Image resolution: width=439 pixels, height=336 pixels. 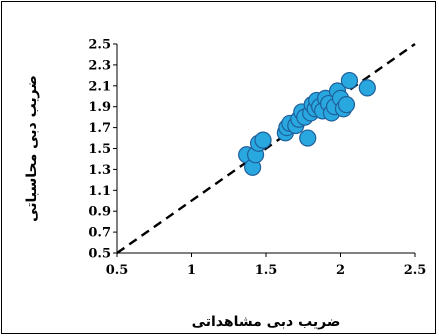 I want to click on x-tick-label-2: 1, so click(x=191, y=270).